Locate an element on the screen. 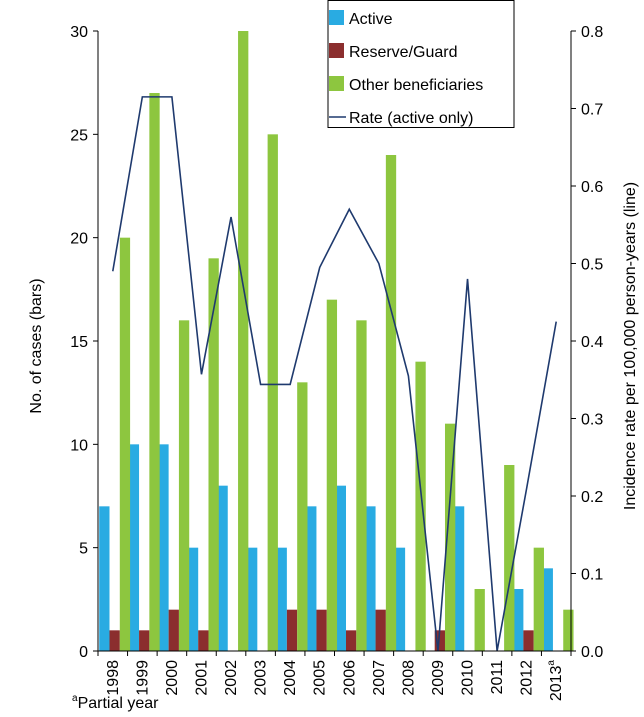 This screenshot has width=644, height=717. y-tick-label-0: 0 is located at coordinates (83, 652).